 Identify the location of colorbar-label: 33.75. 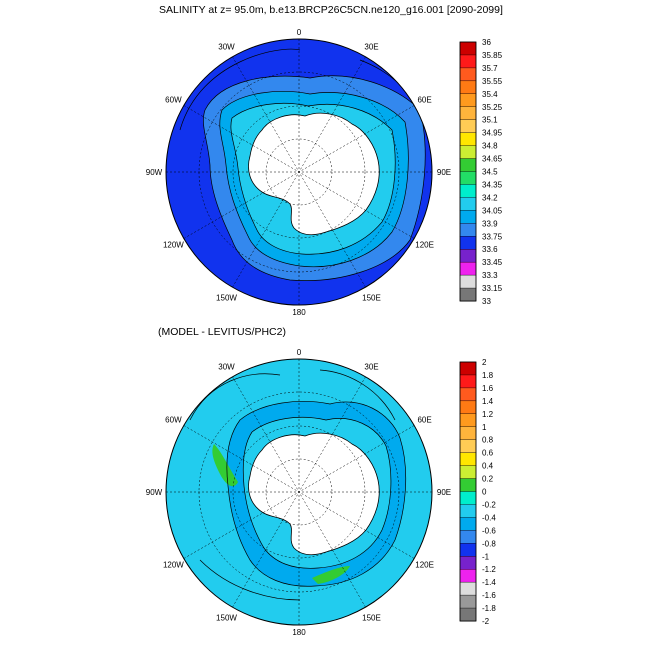
(492, 236).